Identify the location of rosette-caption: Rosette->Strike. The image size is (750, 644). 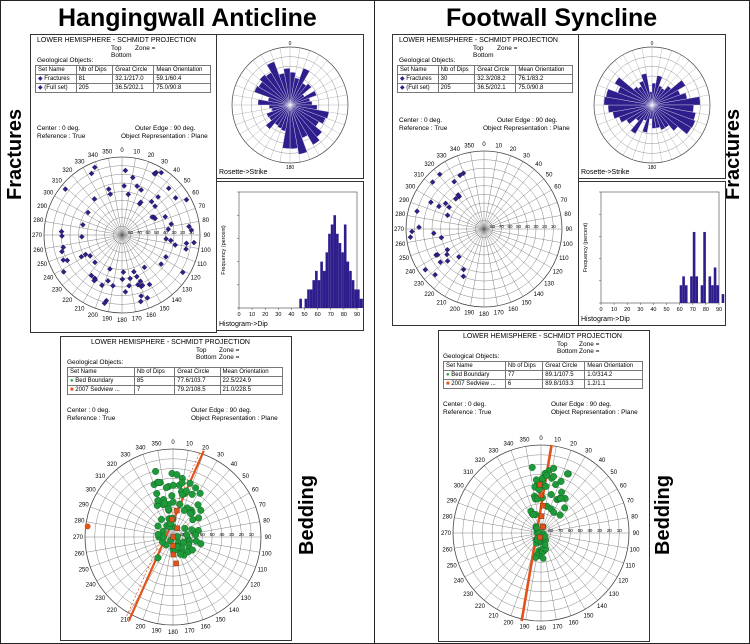
(243, 172).